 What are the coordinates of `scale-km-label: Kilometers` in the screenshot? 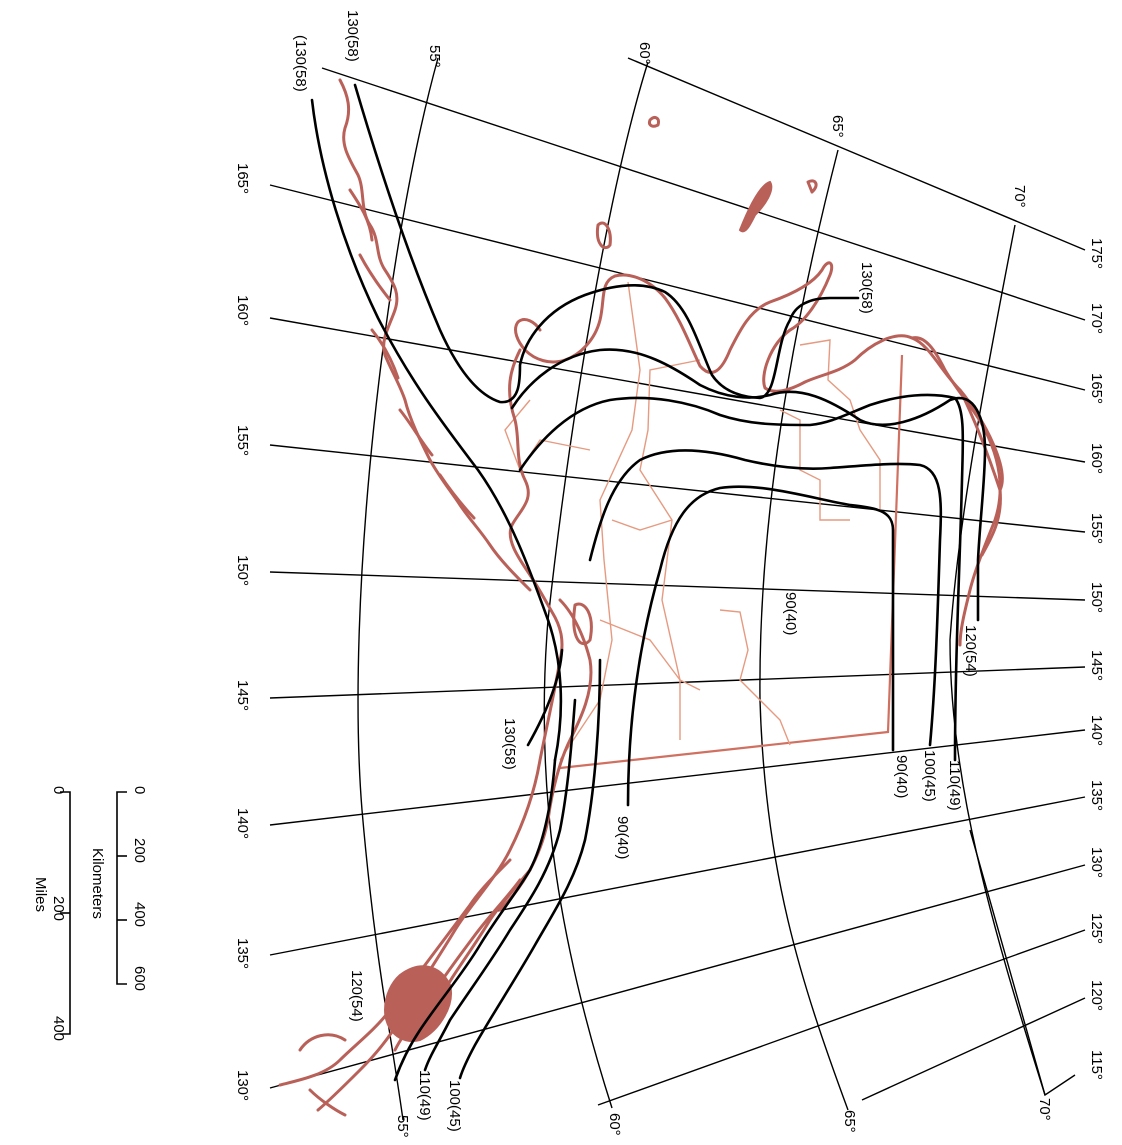 It's located at (97, 883).